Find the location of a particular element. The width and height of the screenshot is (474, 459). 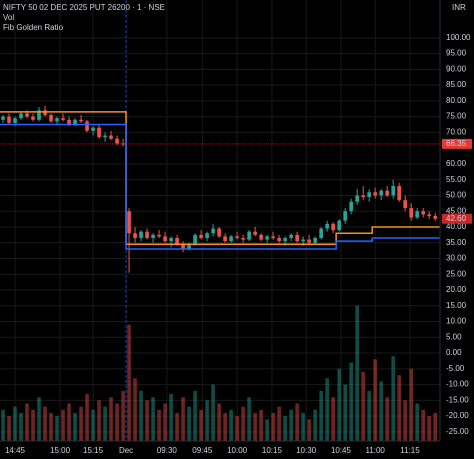

y-tick-label: 30.00 is located at coordinates (456, 258).